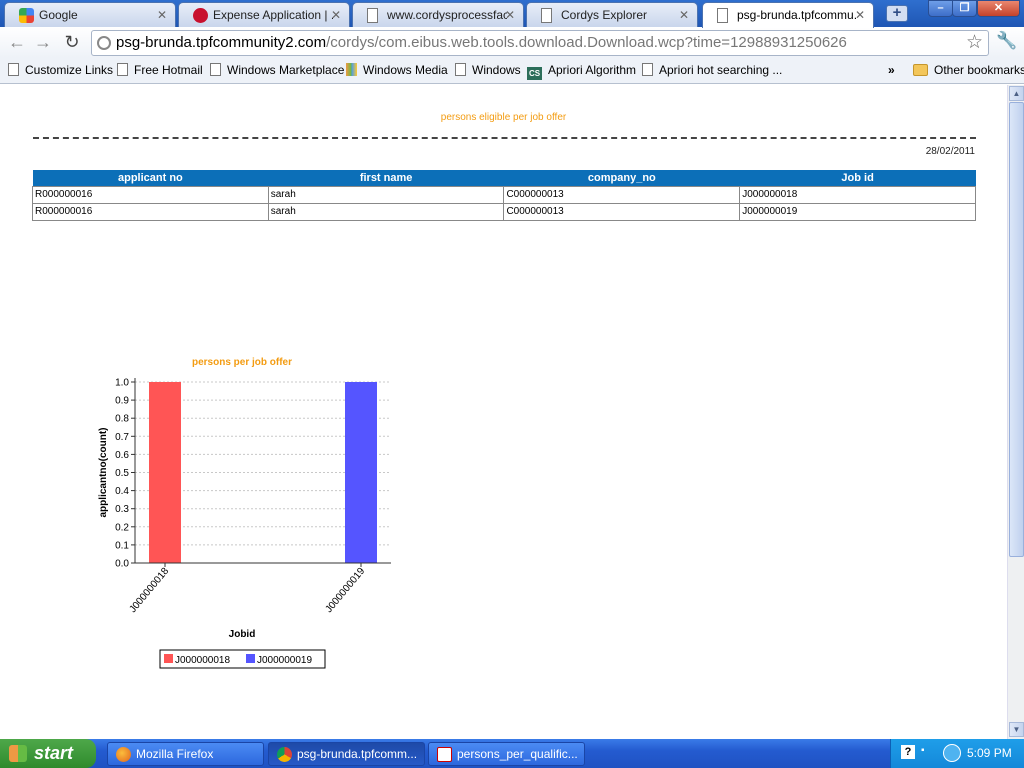 This screenshot has height=768, width=1024. Describe the element at coordinates (488, 70) in the screenshot. I see `bookmark-windows: Windows` at that location.